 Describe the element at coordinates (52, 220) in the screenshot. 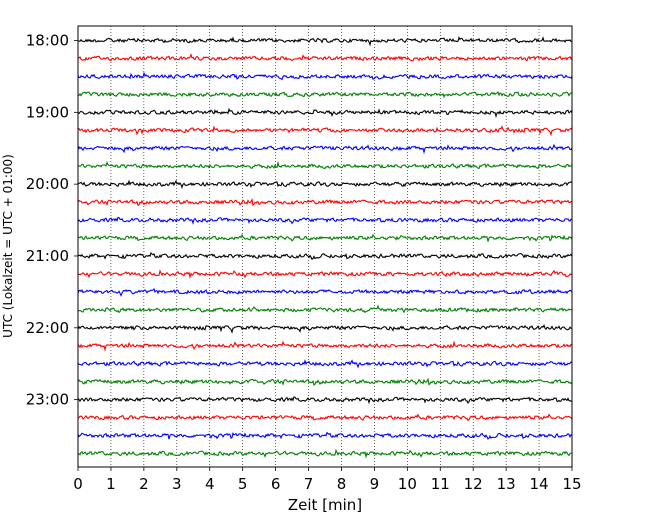

I see `y-axis-ticks: 18:00 19:00 20:00 21:00 22:00 23:00` at that location.